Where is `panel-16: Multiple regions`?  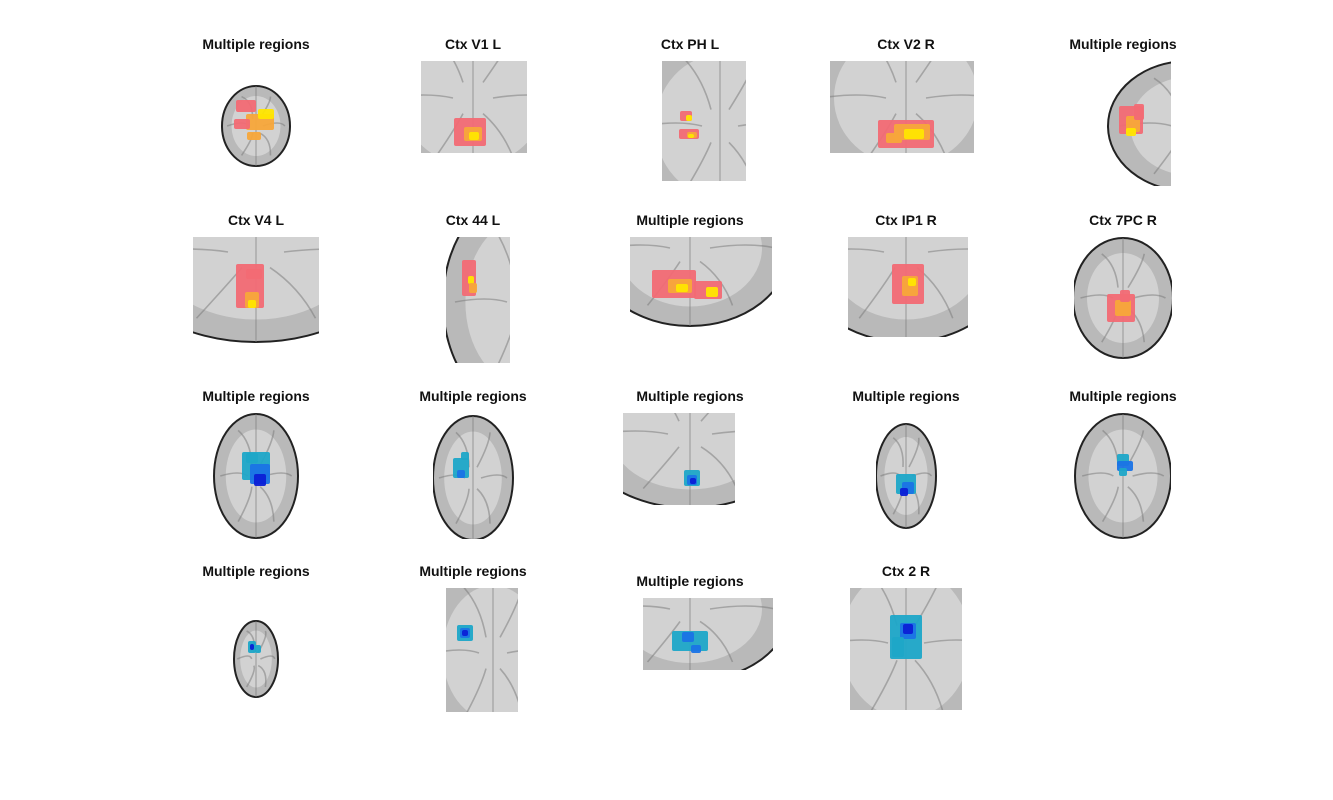 panel-16: Multiple regions is located at coordinates (256, 643).